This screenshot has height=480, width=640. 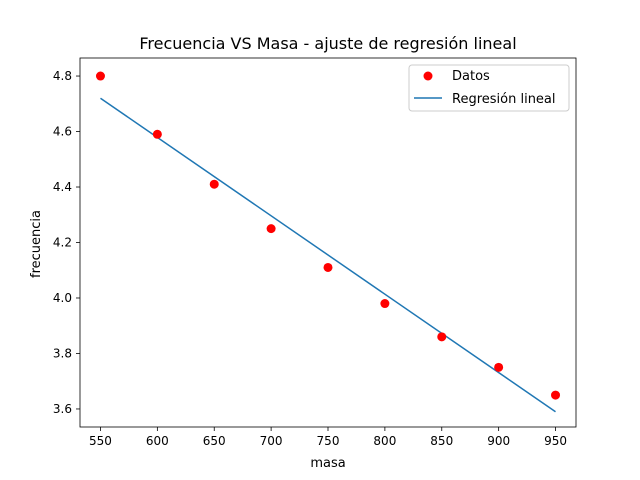 I want to click on y-tick-label: 4.4, so click(x=62, y=187).